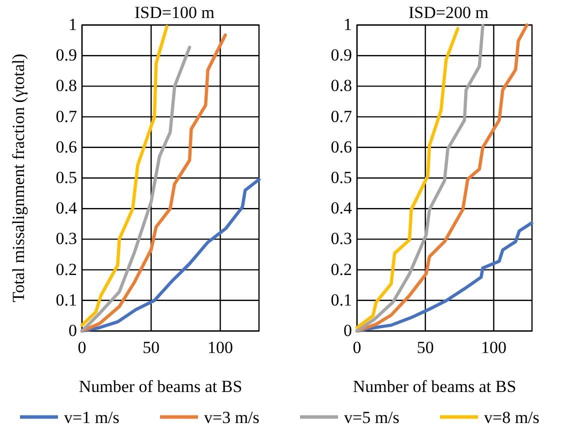 The width and height of the screenshot is (572, 432). Describe the element at coordinates (92, 417) in the screenshot. I see `legend-label: v=1 m/s` at that location.